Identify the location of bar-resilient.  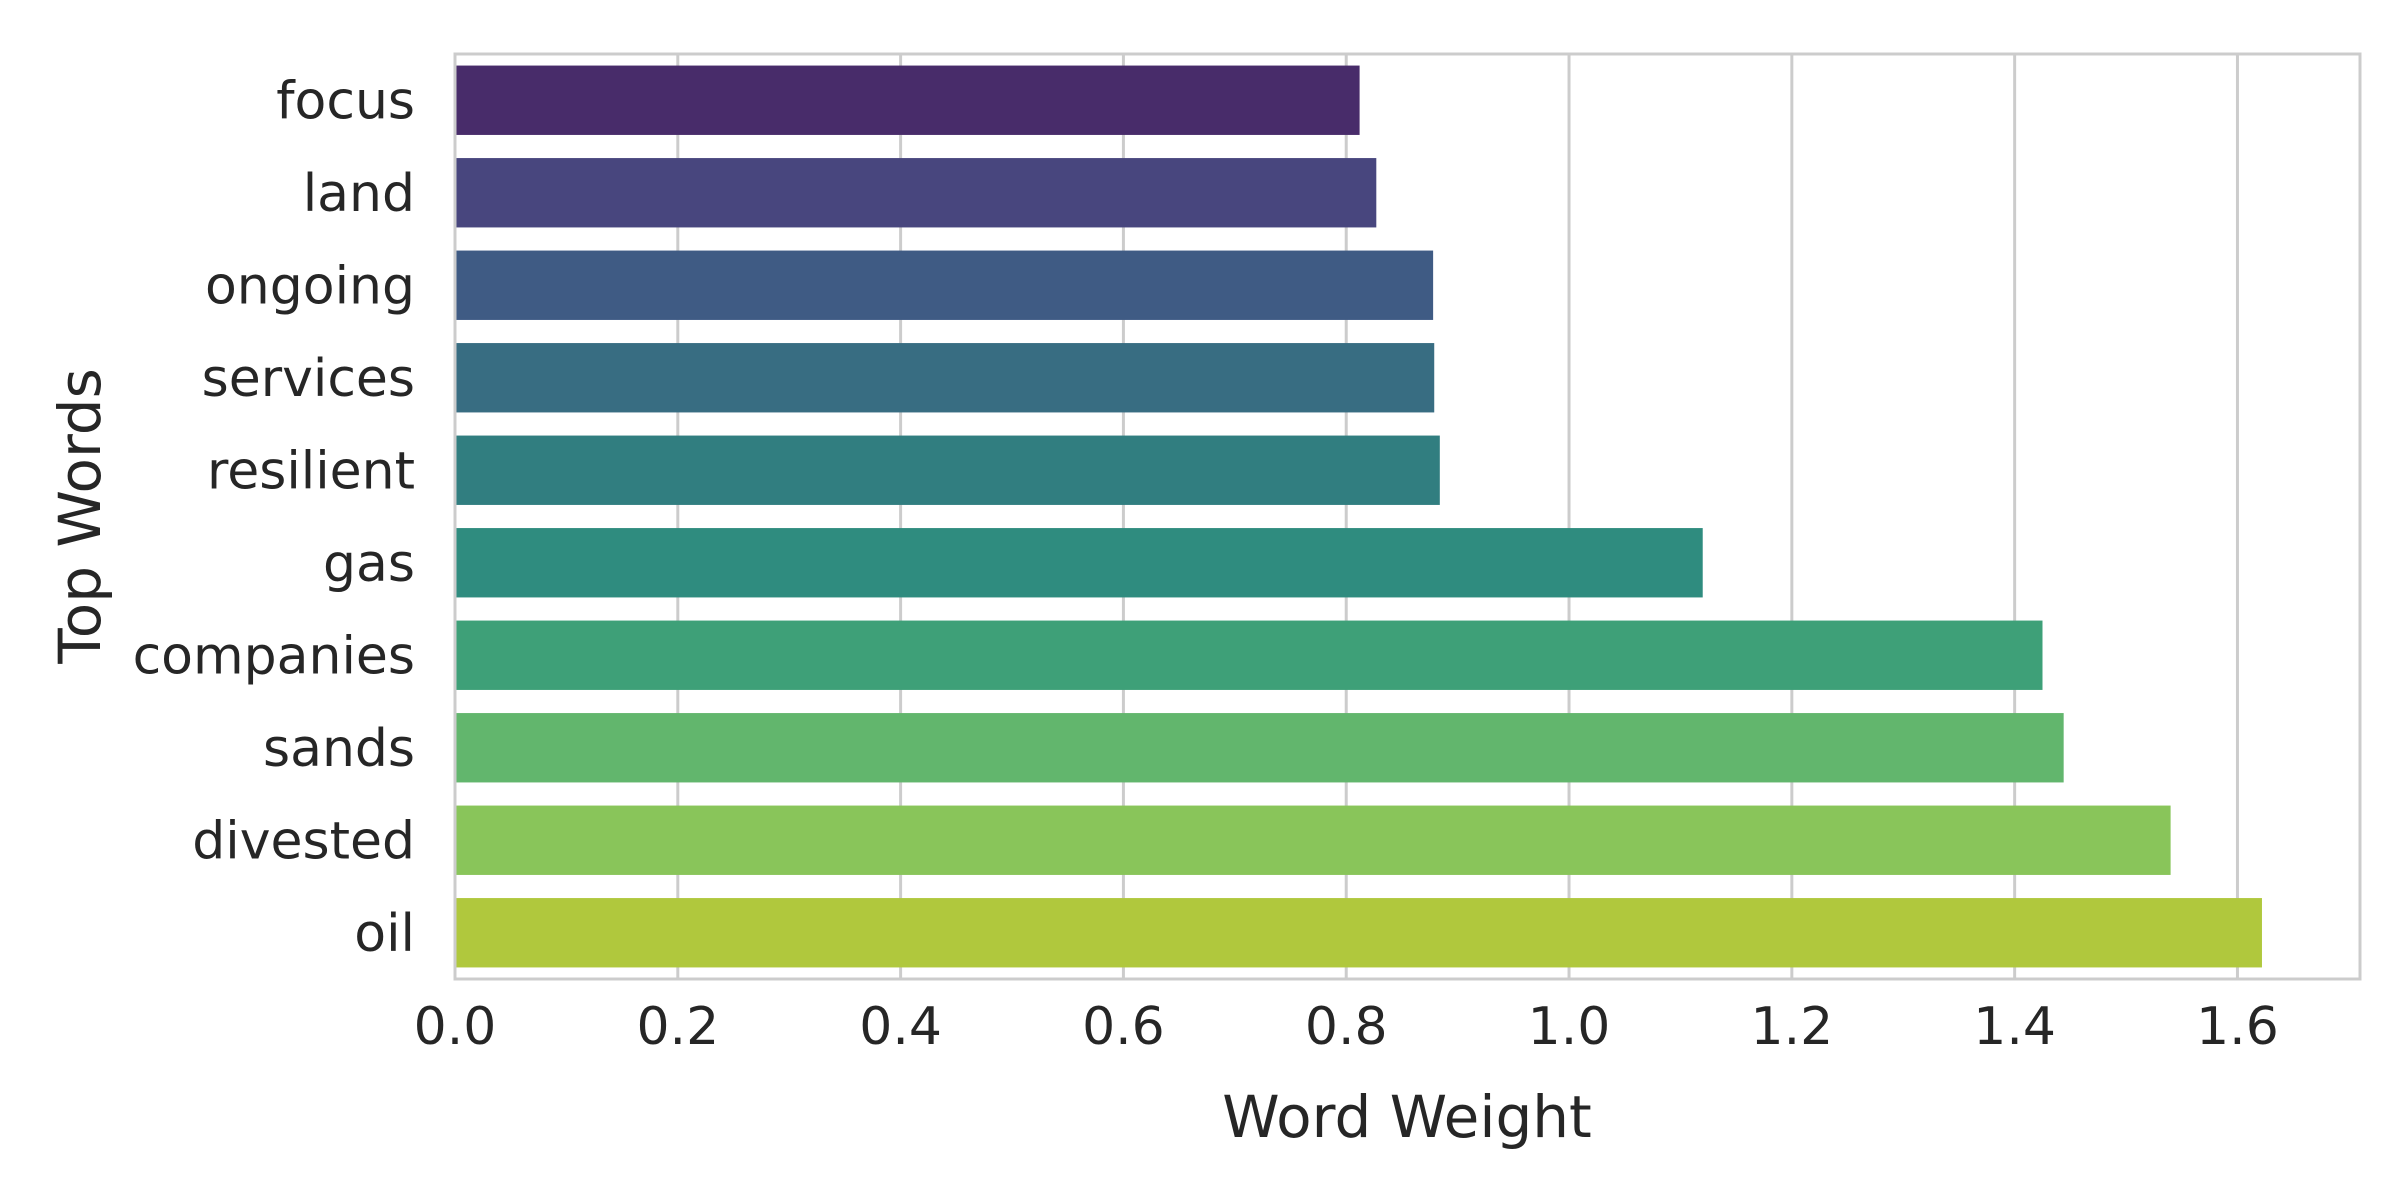
(947, 470).